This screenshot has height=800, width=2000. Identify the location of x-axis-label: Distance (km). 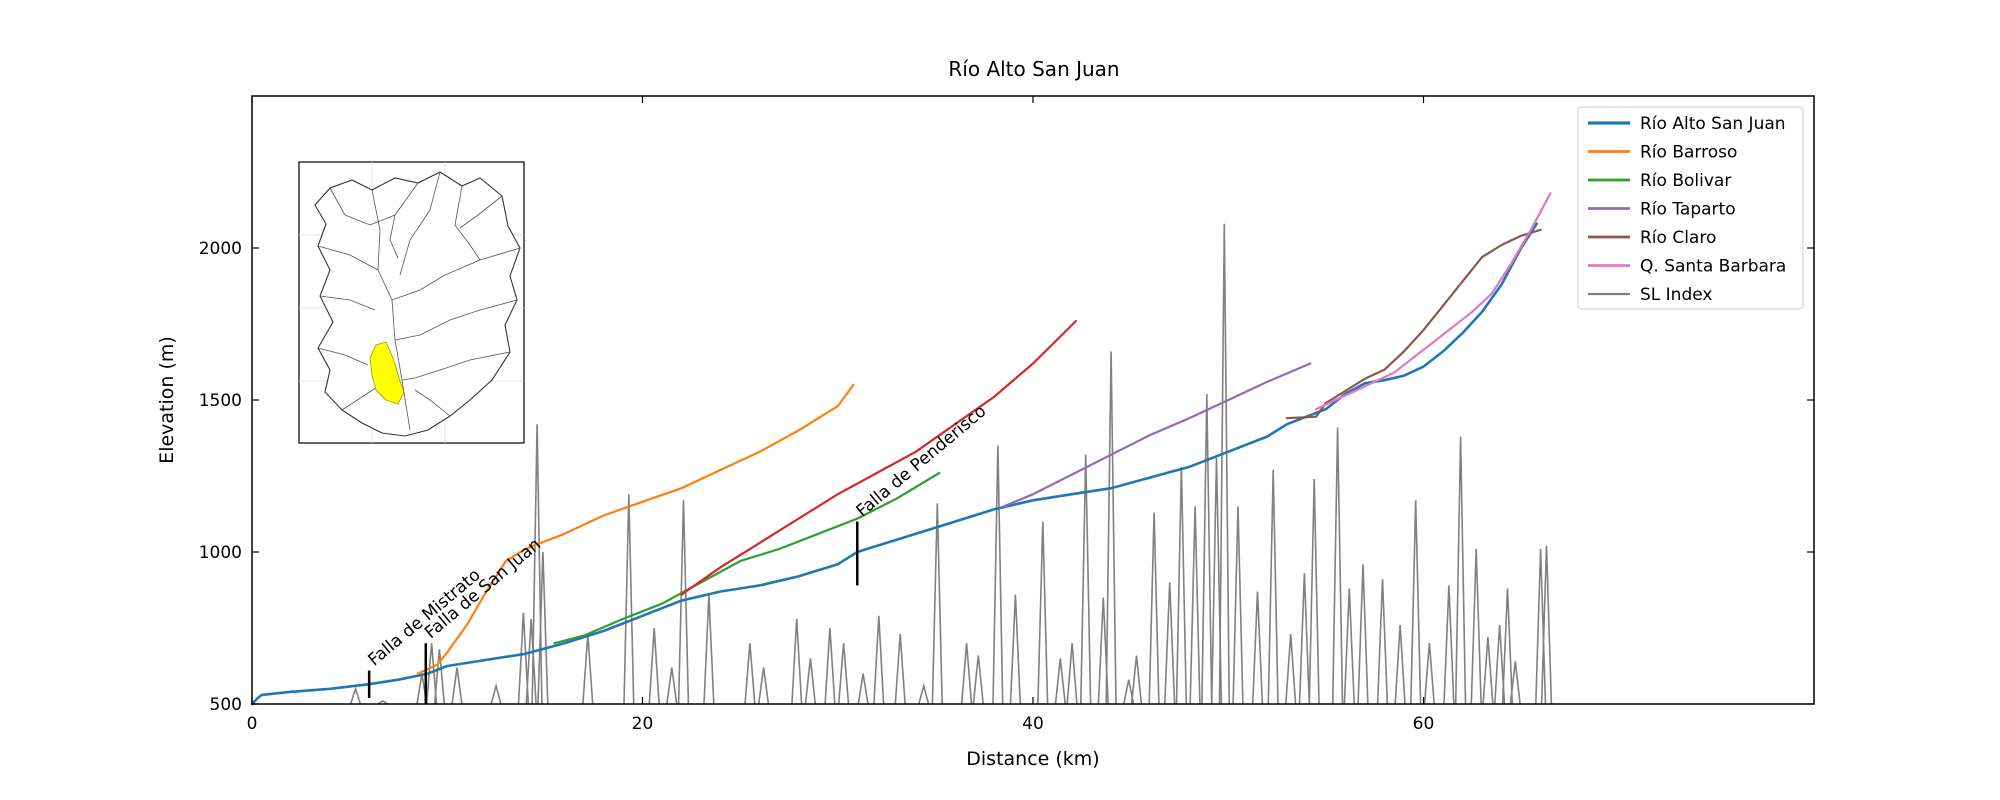
(1032, 759).